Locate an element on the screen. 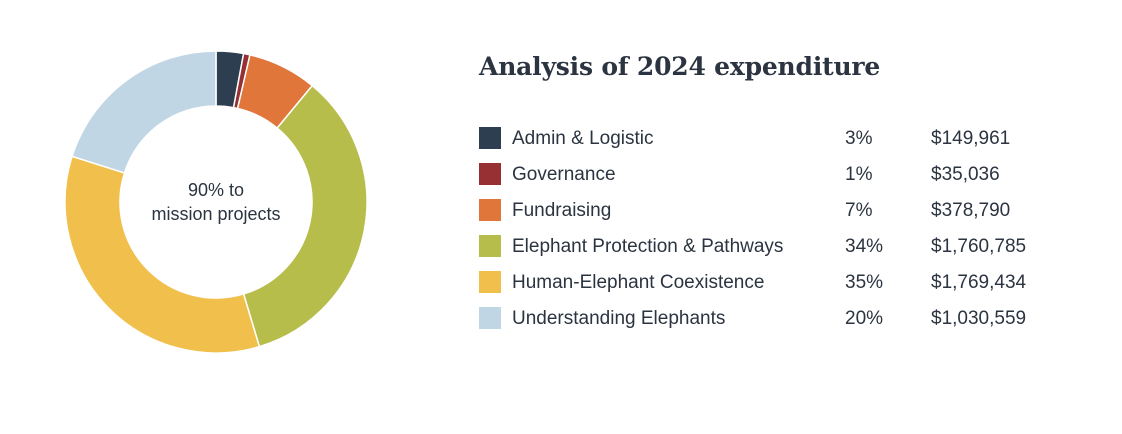  legend-percent: 1% is located at coordinates (859, 174).